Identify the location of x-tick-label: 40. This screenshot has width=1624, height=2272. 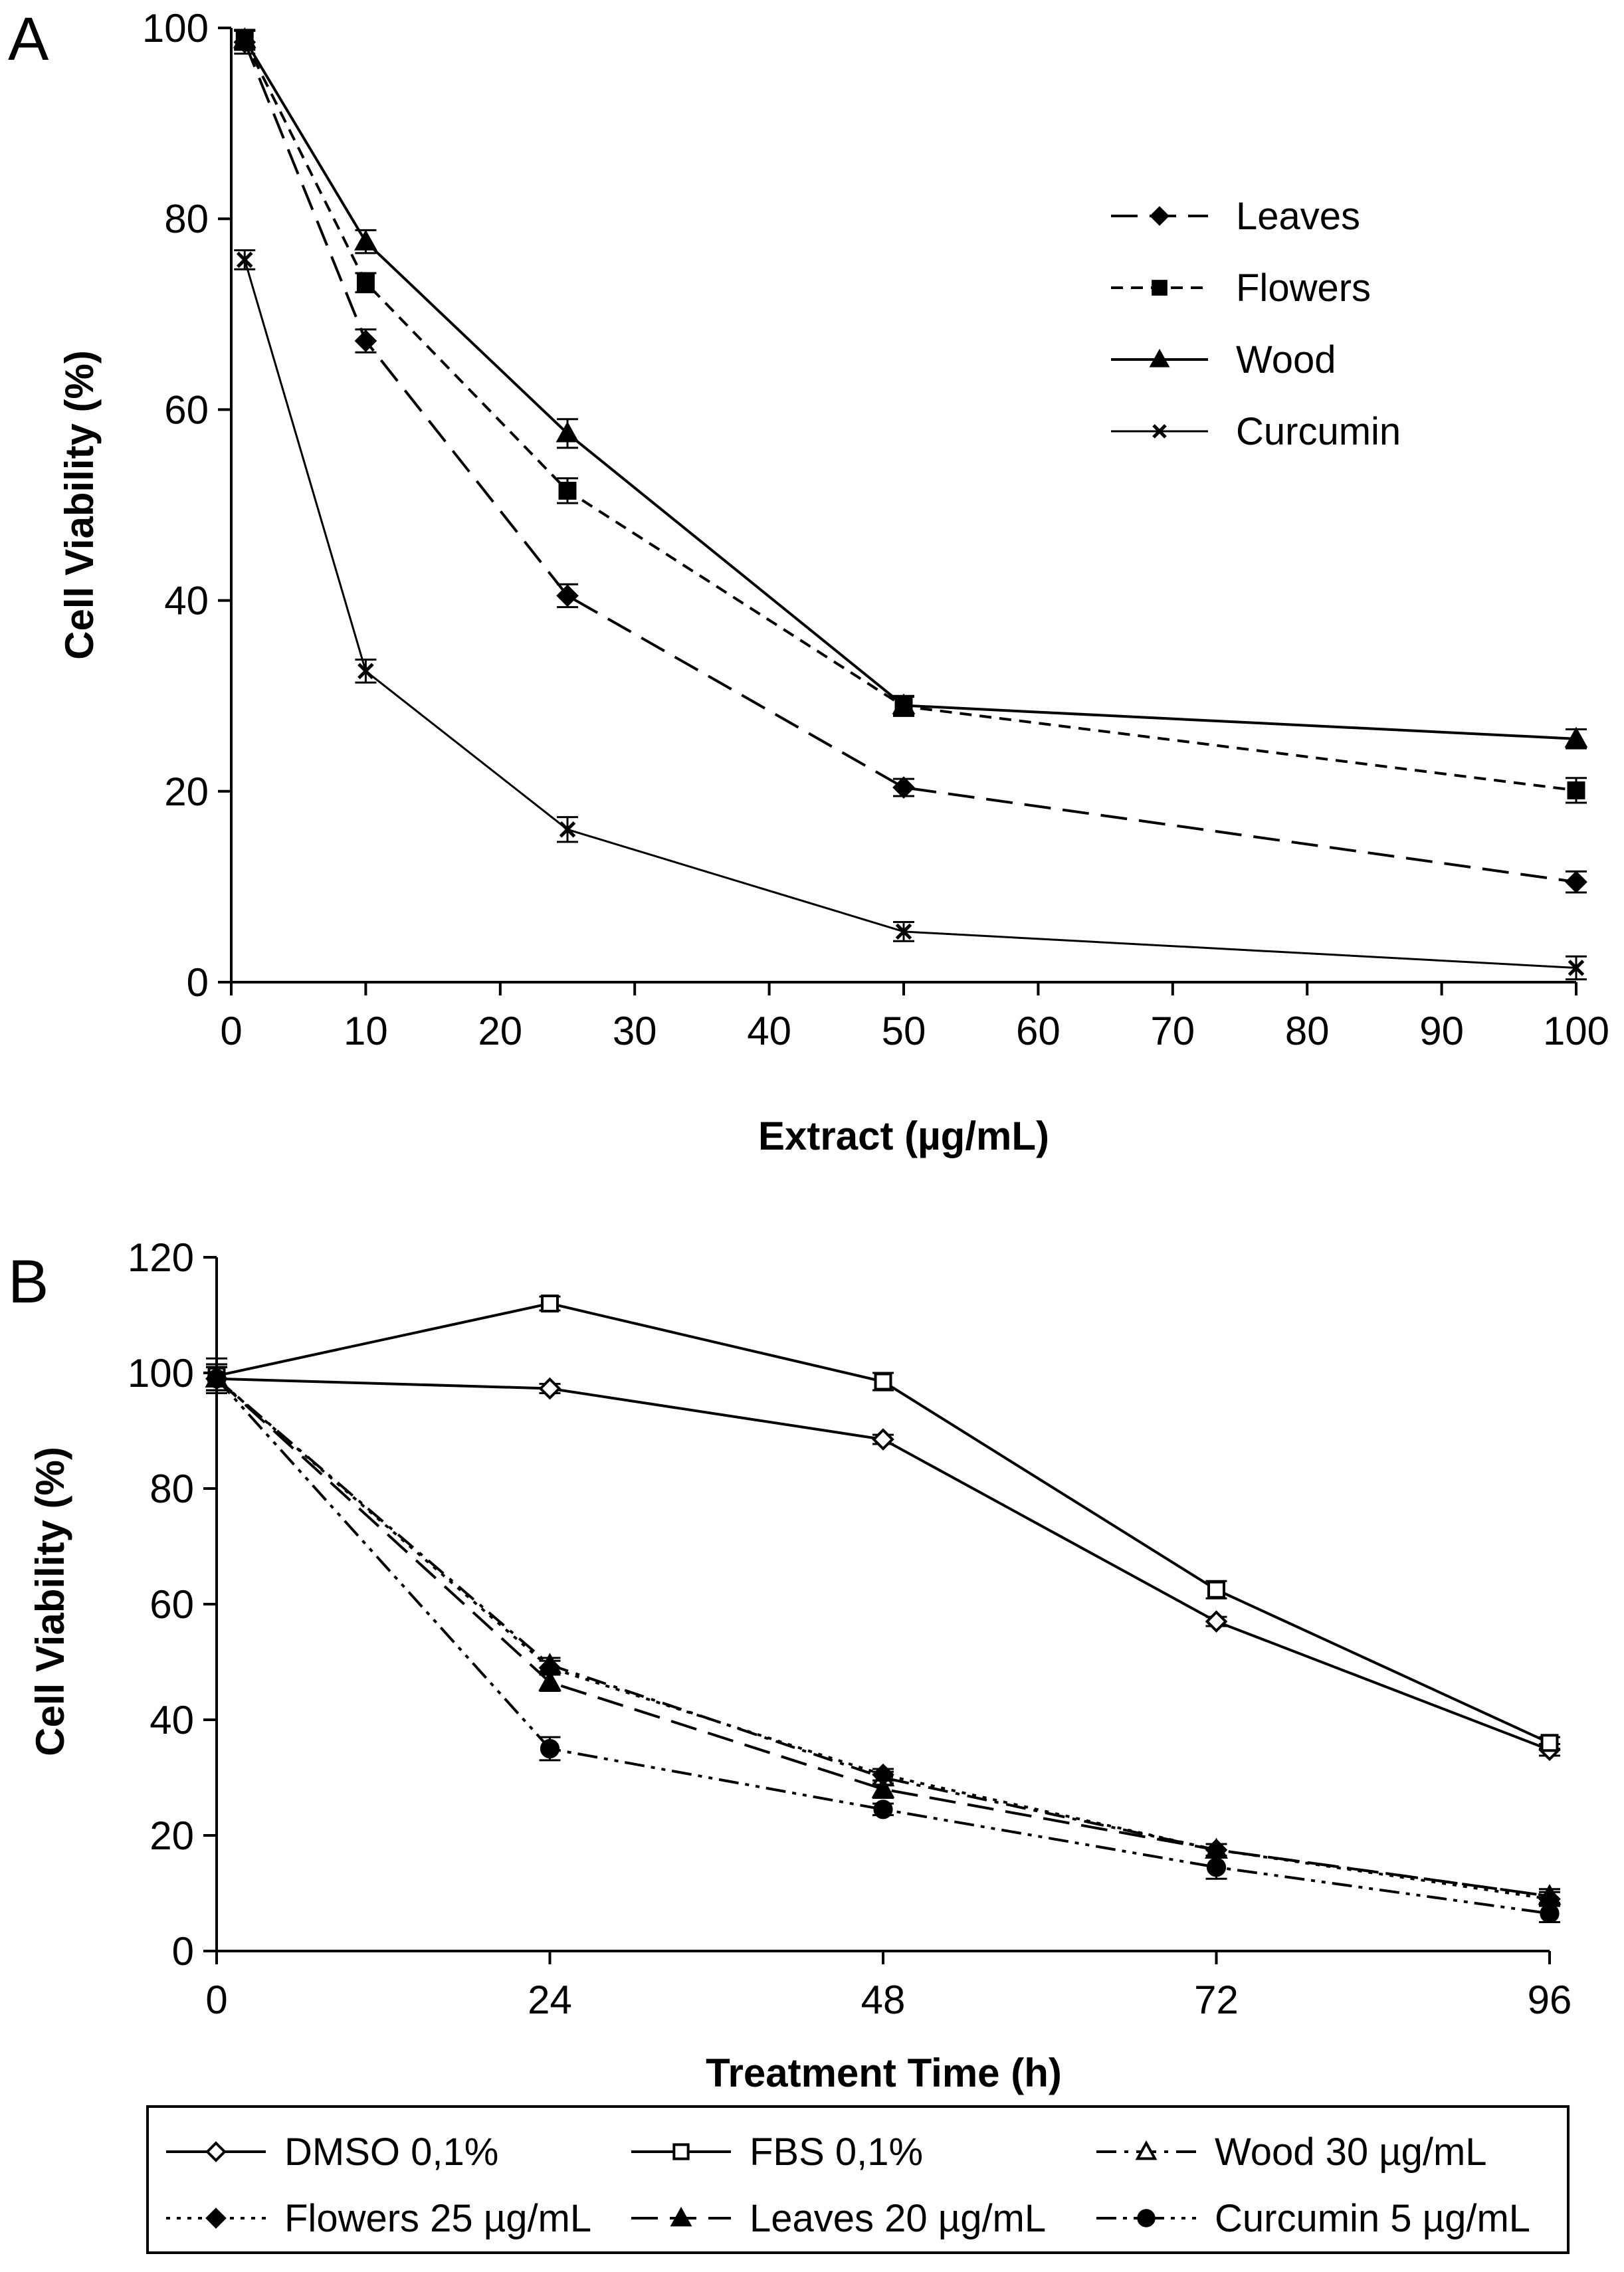
(769, 1031).